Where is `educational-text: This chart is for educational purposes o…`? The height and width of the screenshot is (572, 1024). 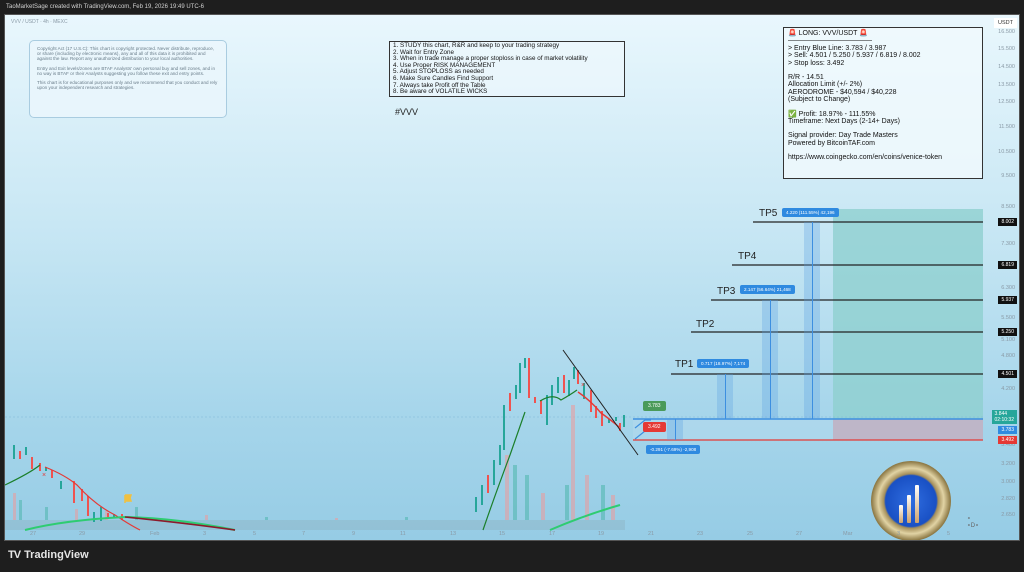
educational-text: This chart is for educational purposes o… is located at coordinates (127, 85).